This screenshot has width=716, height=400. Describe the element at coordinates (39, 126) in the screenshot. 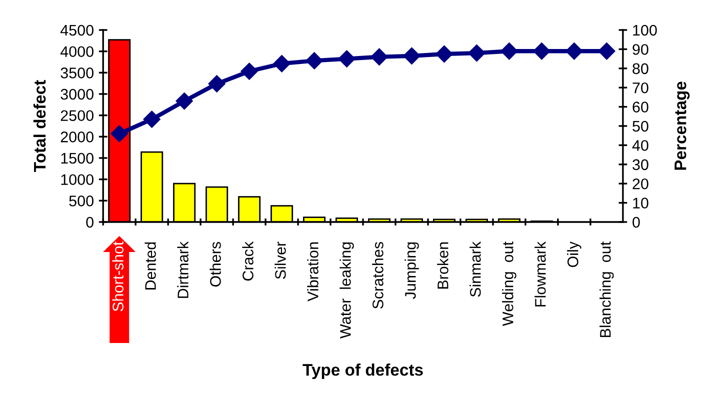

I see `y-axis-title: Total defect` at that location.